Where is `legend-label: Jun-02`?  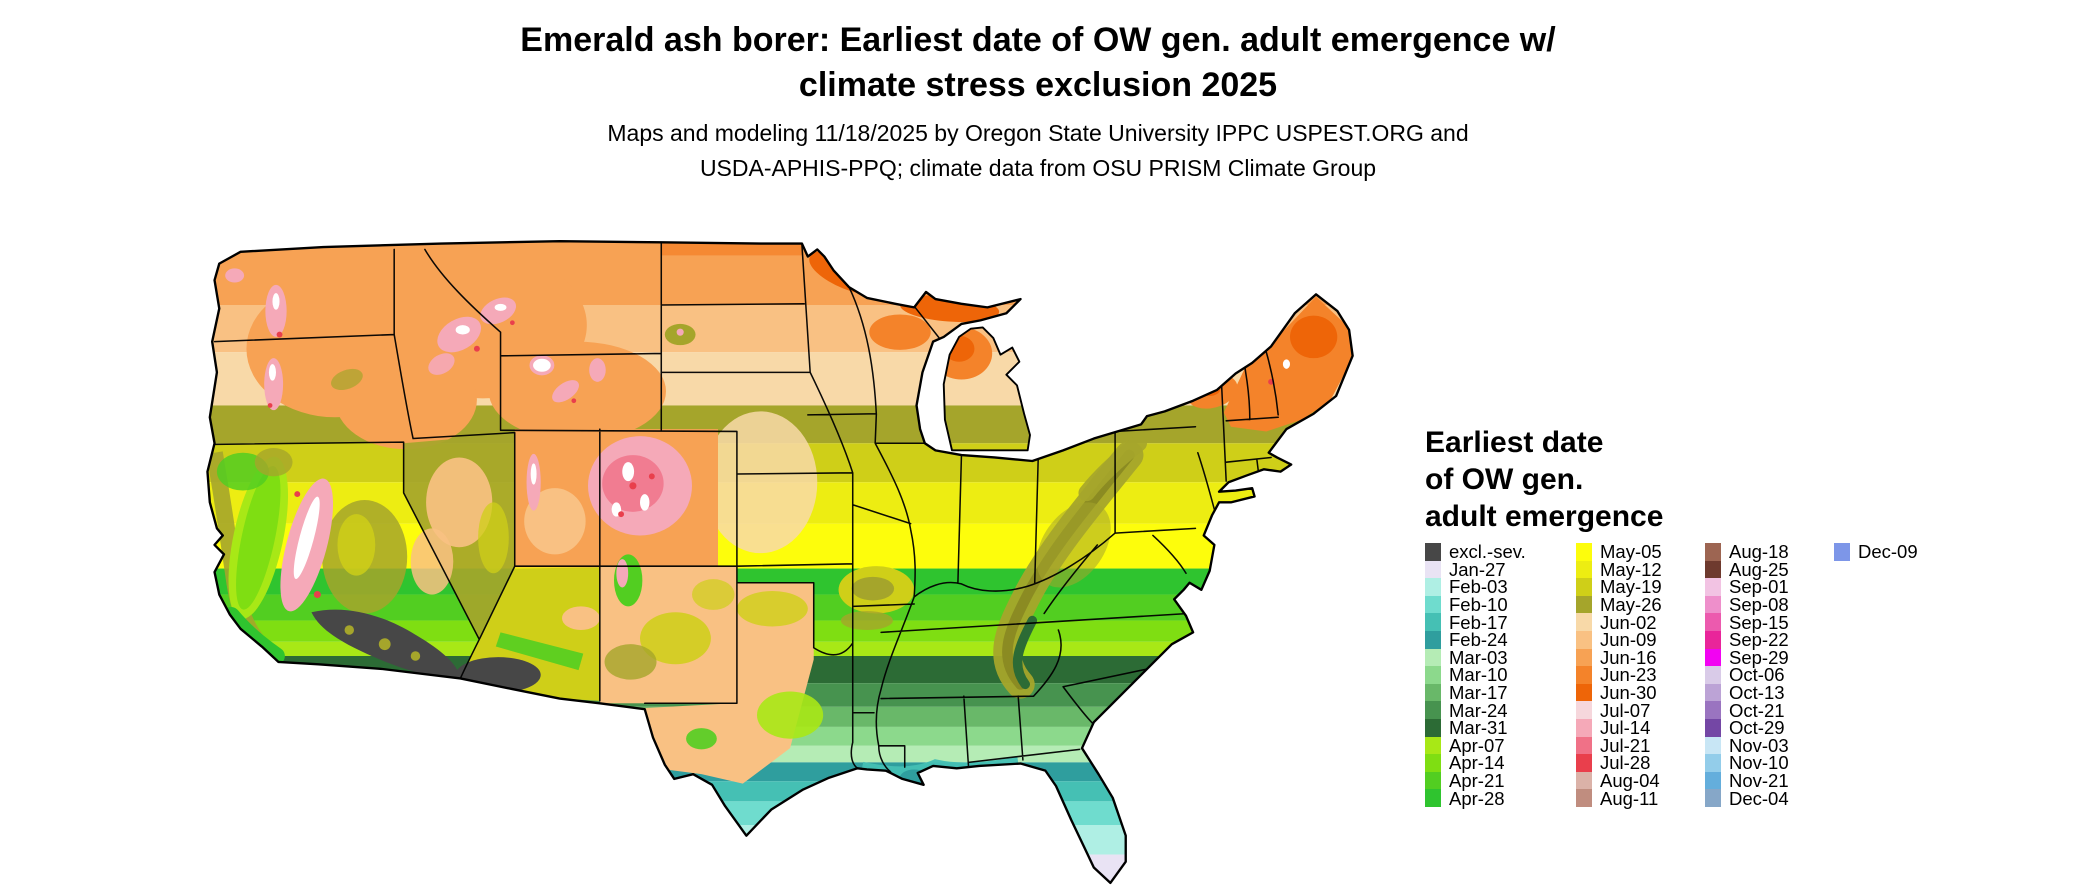 legend-label: Jun-02 is located at coordinates (1628, 622).